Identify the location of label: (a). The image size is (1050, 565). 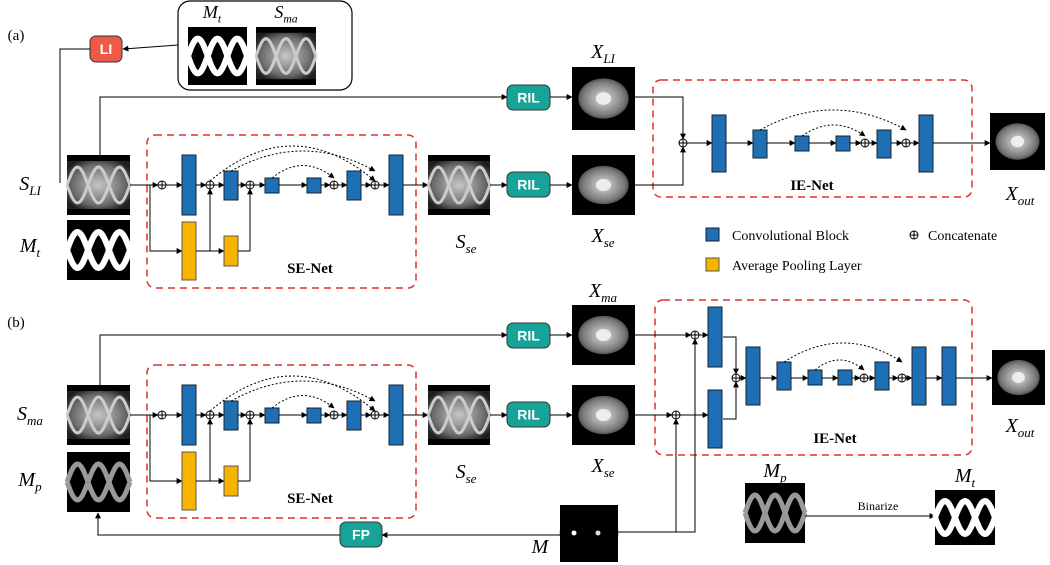
(16, 36).